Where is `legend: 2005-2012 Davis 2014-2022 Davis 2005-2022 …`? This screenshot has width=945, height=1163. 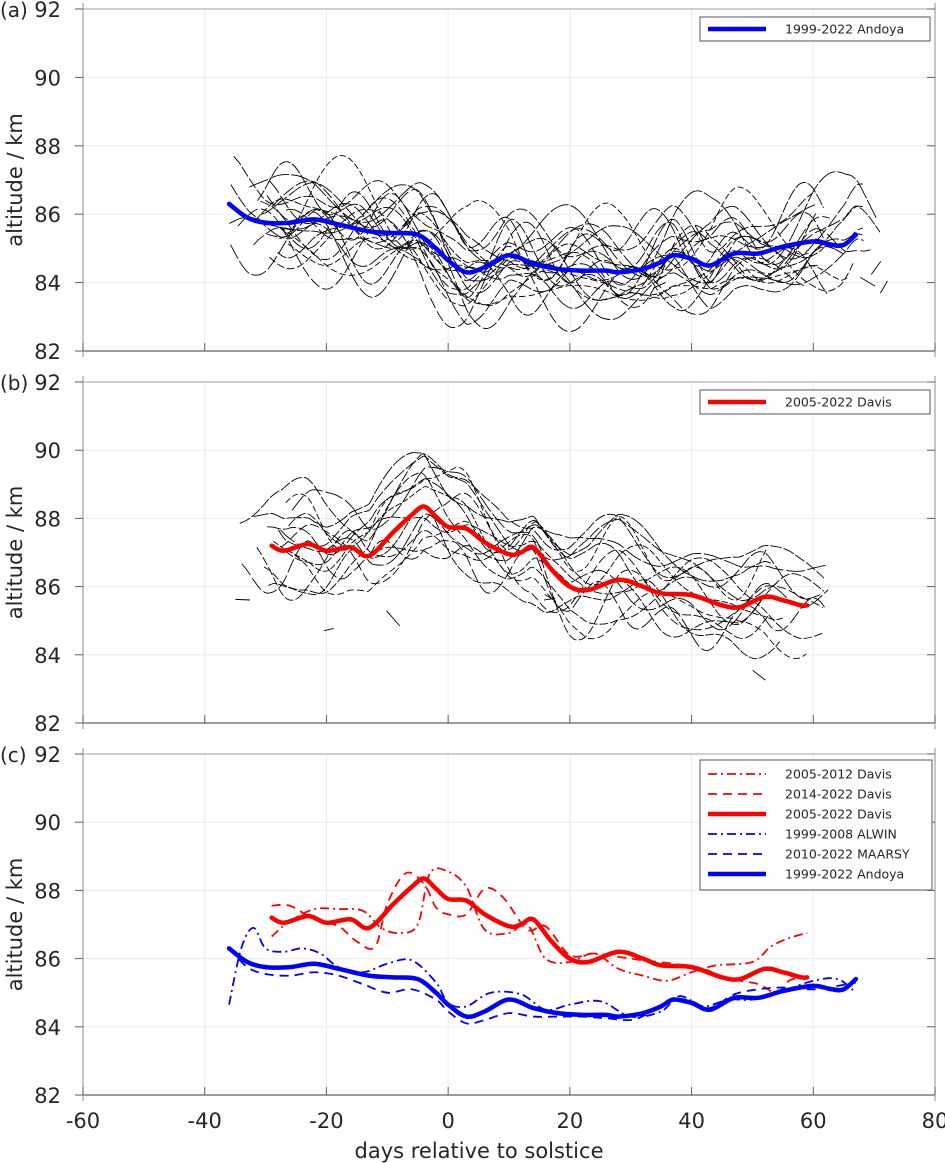
legend: 2005-2012 Davis 2014-2022 Davis 2005-2022 … is located at coordinates (816, 825).